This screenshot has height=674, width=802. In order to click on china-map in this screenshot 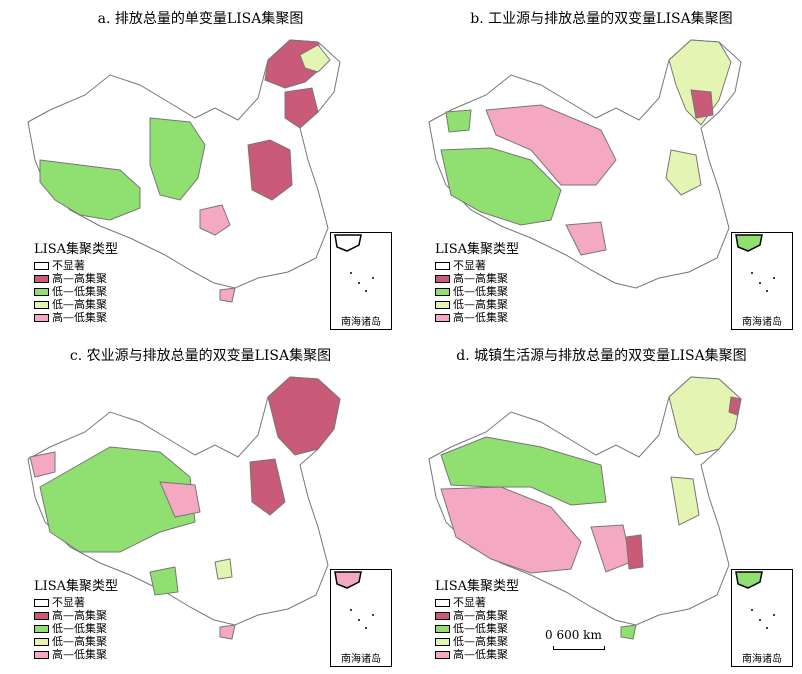, I will do `click(585, 164)`.